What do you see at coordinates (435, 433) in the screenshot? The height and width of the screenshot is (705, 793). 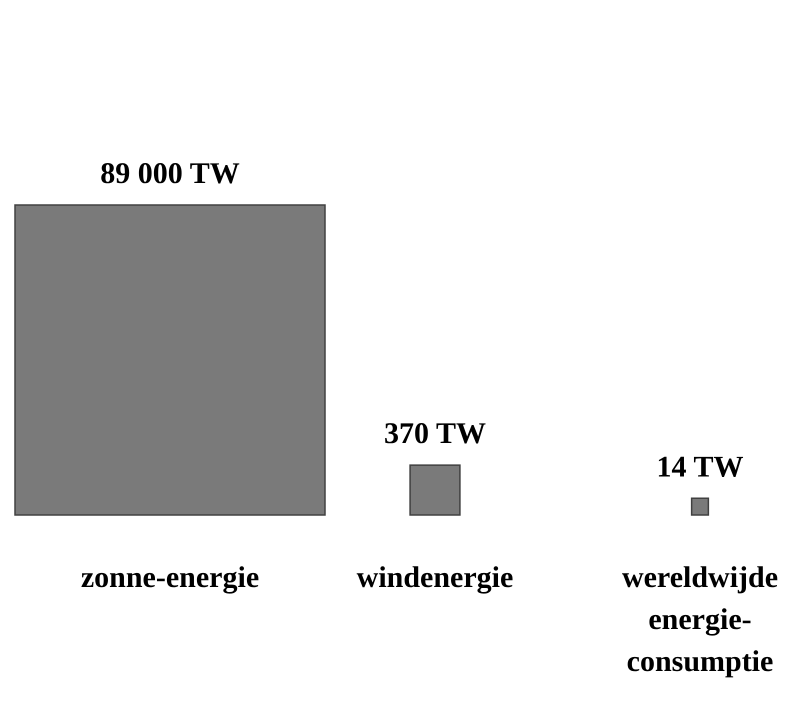 I see `data-label: 370 TW` at bounding box center [435, 433].